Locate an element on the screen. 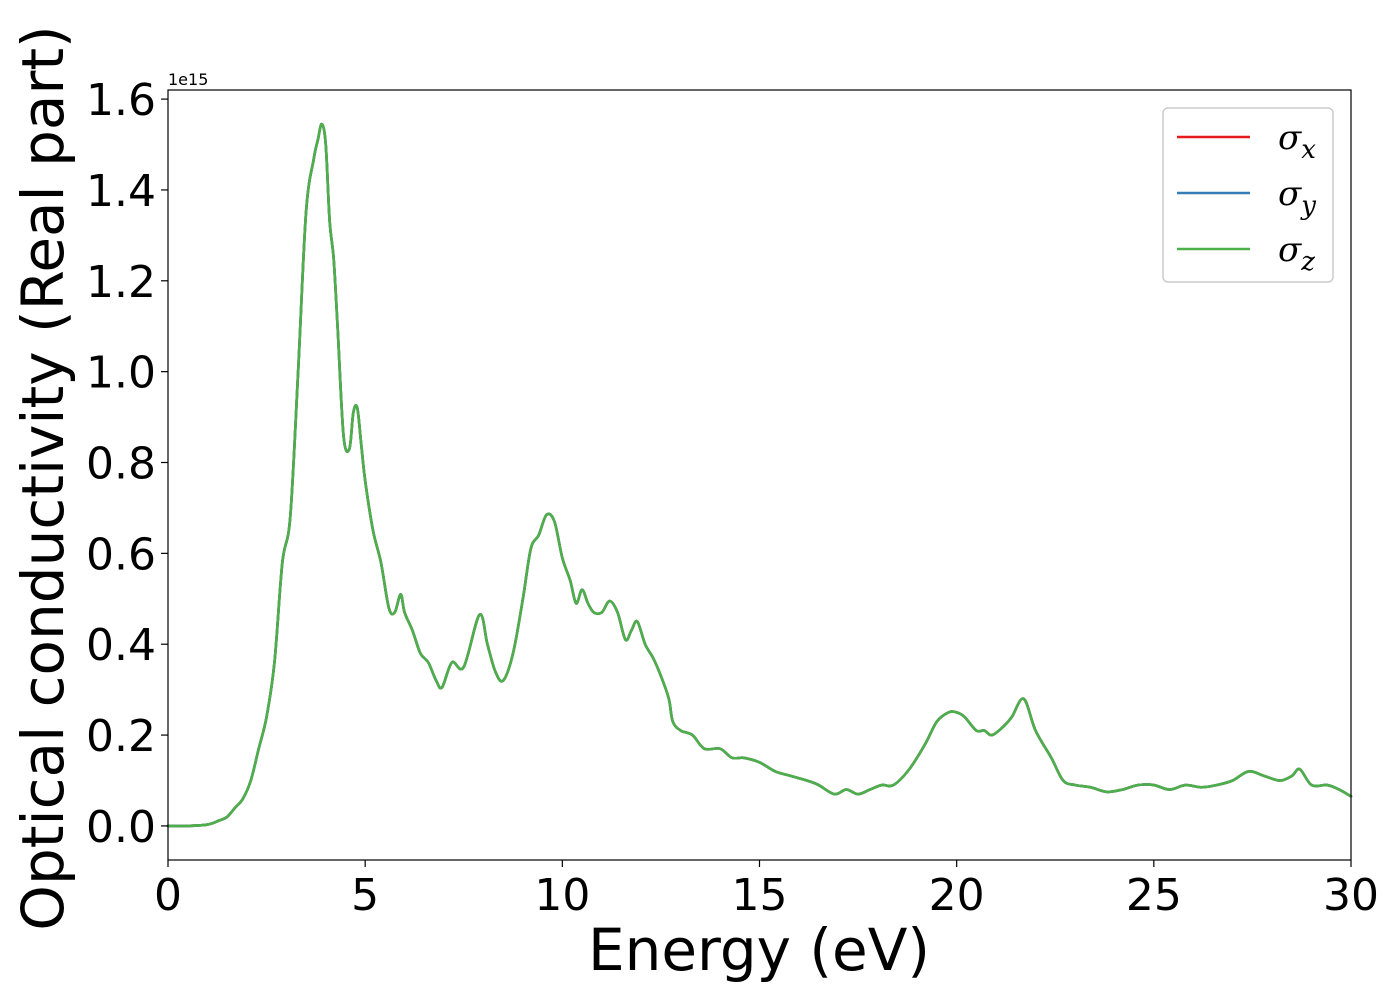 The height and width of the screenshot is (1000, 1400). y-tick-label: 0.0 is located at coordinates (121, 827).